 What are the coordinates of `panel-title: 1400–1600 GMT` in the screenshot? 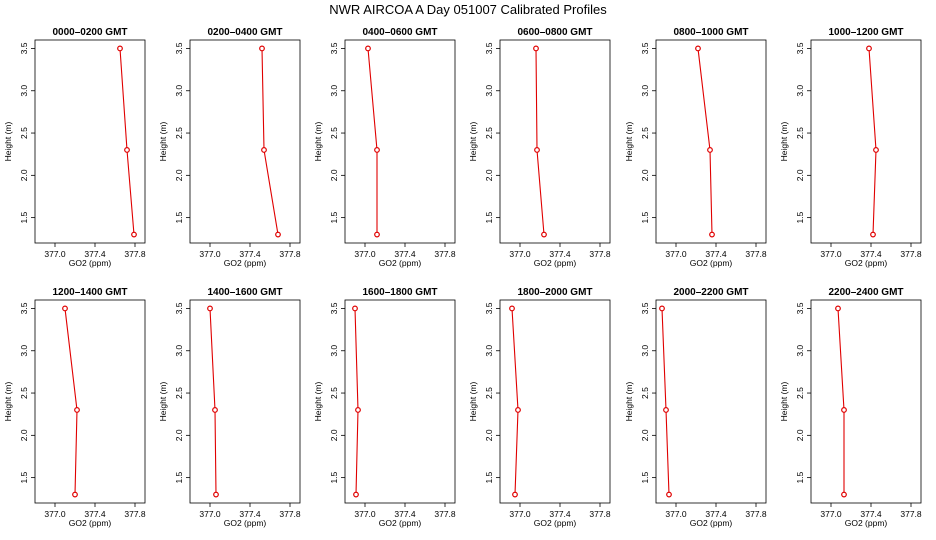 It's located at (244, 292).